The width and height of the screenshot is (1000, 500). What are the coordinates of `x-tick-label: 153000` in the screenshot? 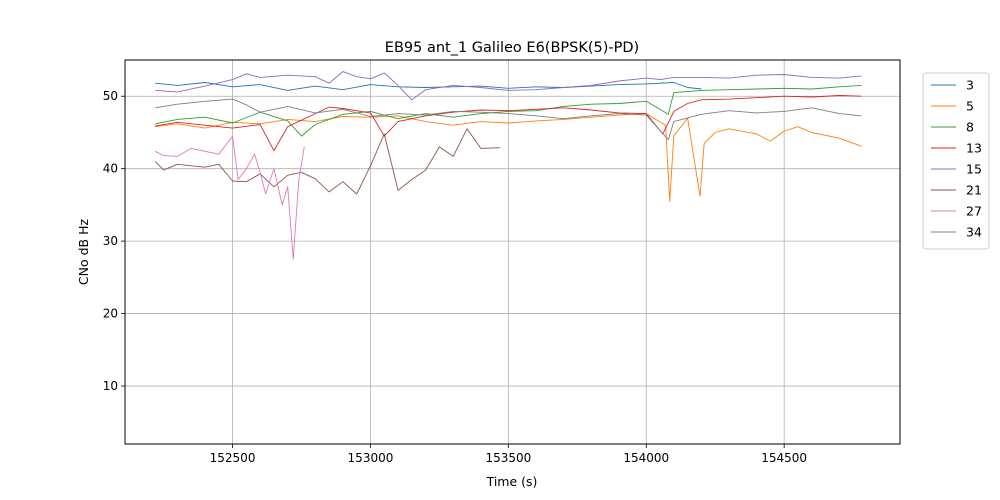 It's located at (371, 458).